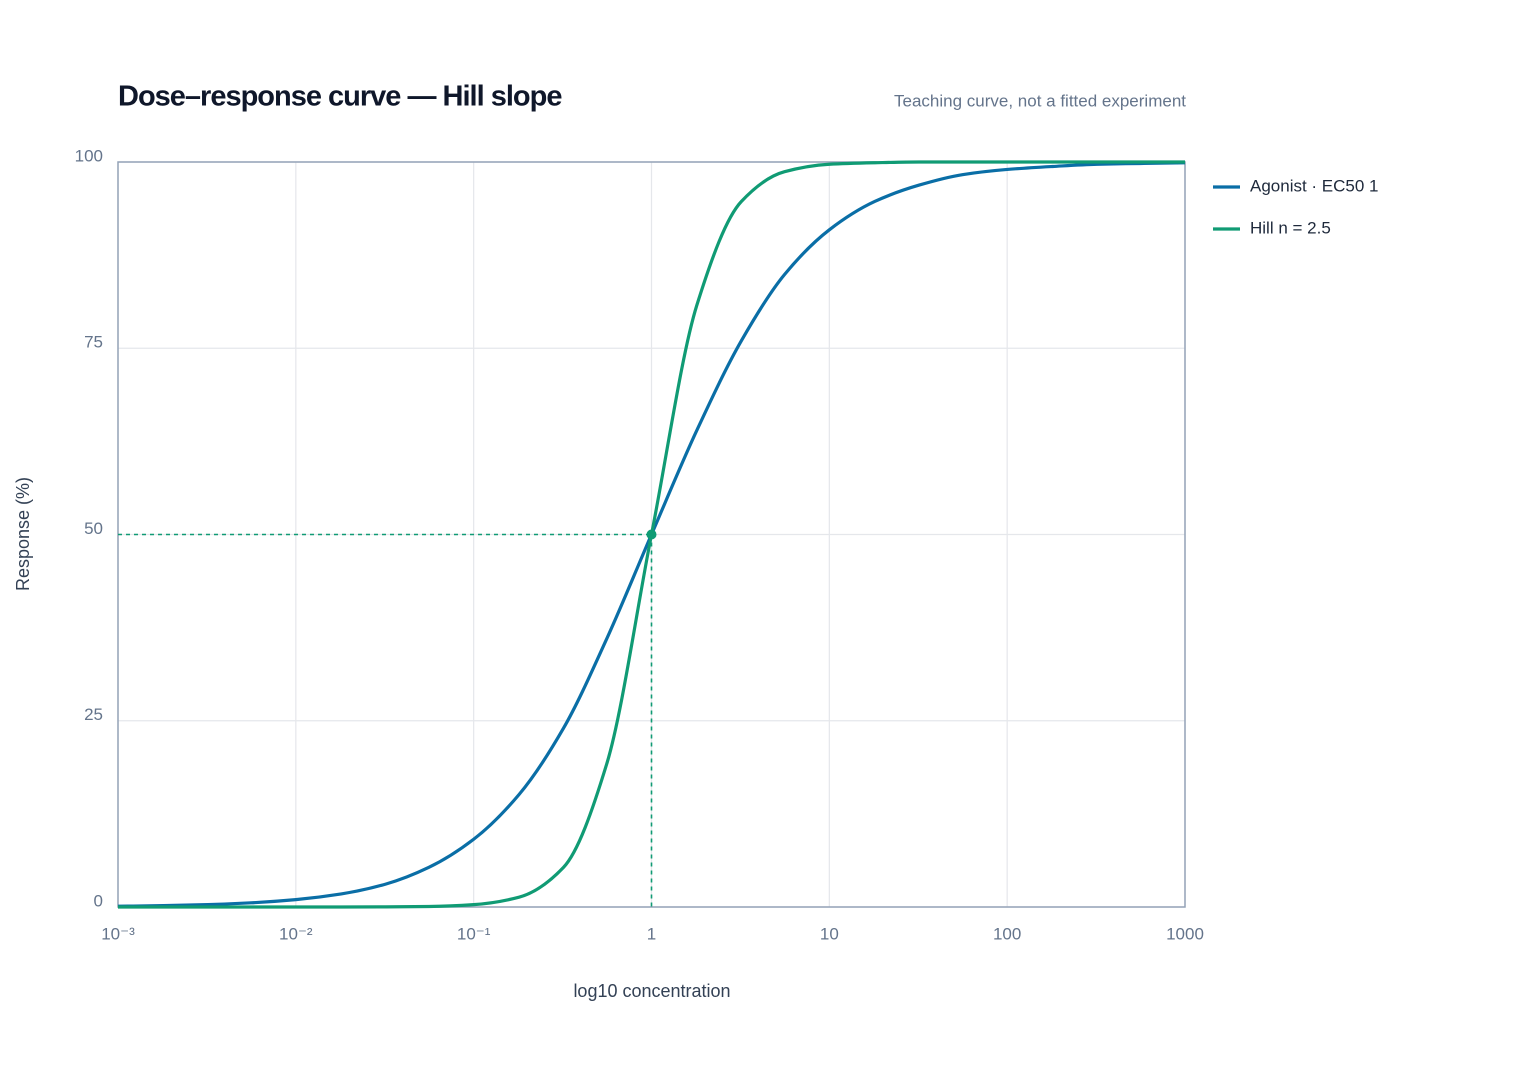 This screenshot has width=1520, height=1080. Describe the element at coordinates (98, 900) in the screenshot. I see `y-tick-label: 0` at that location.